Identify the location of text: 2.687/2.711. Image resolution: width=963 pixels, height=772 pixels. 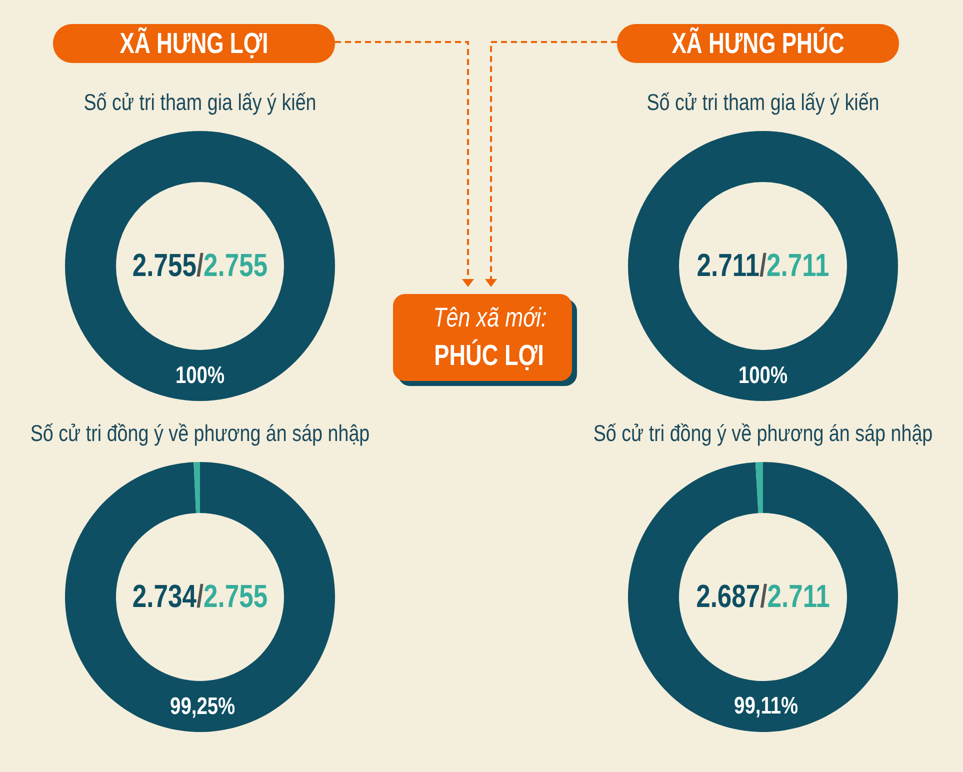
(763, 597).